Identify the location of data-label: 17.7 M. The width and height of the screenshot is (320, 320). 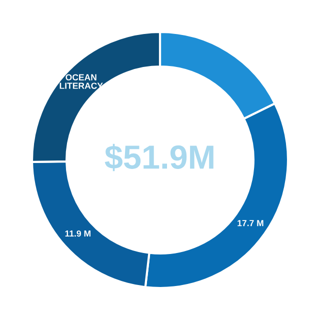
(251, 223).